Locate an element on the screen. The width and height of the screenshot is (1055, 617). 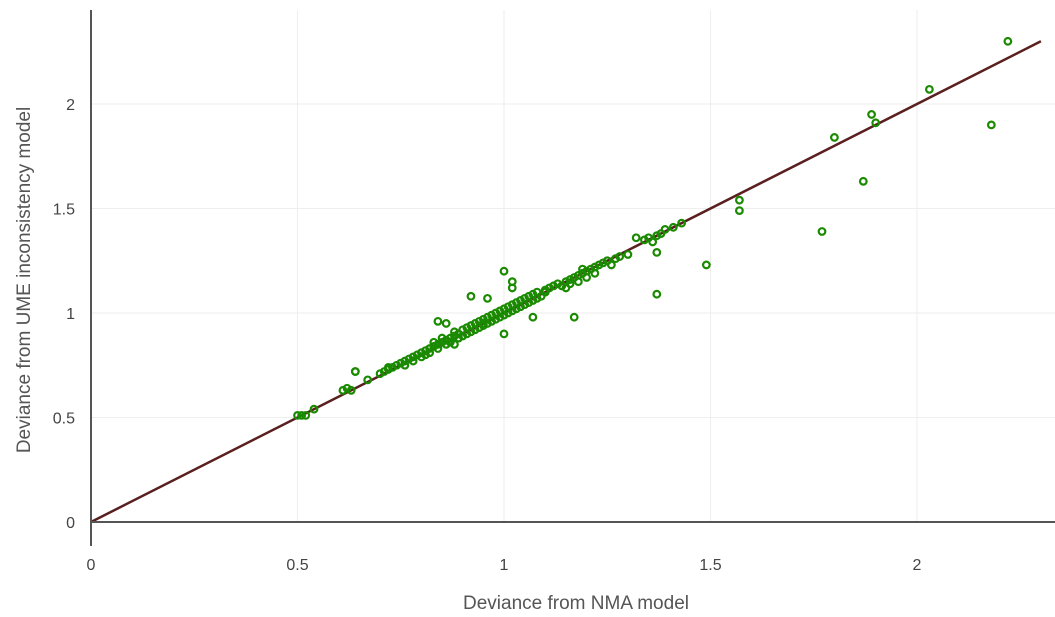
y-tick-label: 0.5 is located at coordinates (64, 419).